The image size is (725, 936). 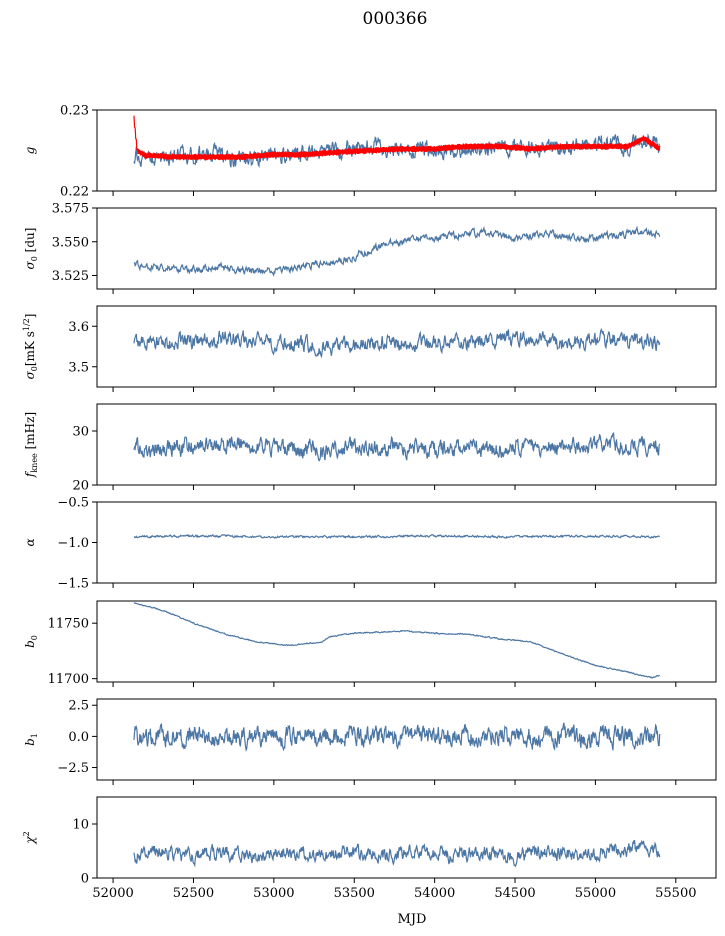 I want to click on xtick-label-5: 54500, so click(x=514, y=893).